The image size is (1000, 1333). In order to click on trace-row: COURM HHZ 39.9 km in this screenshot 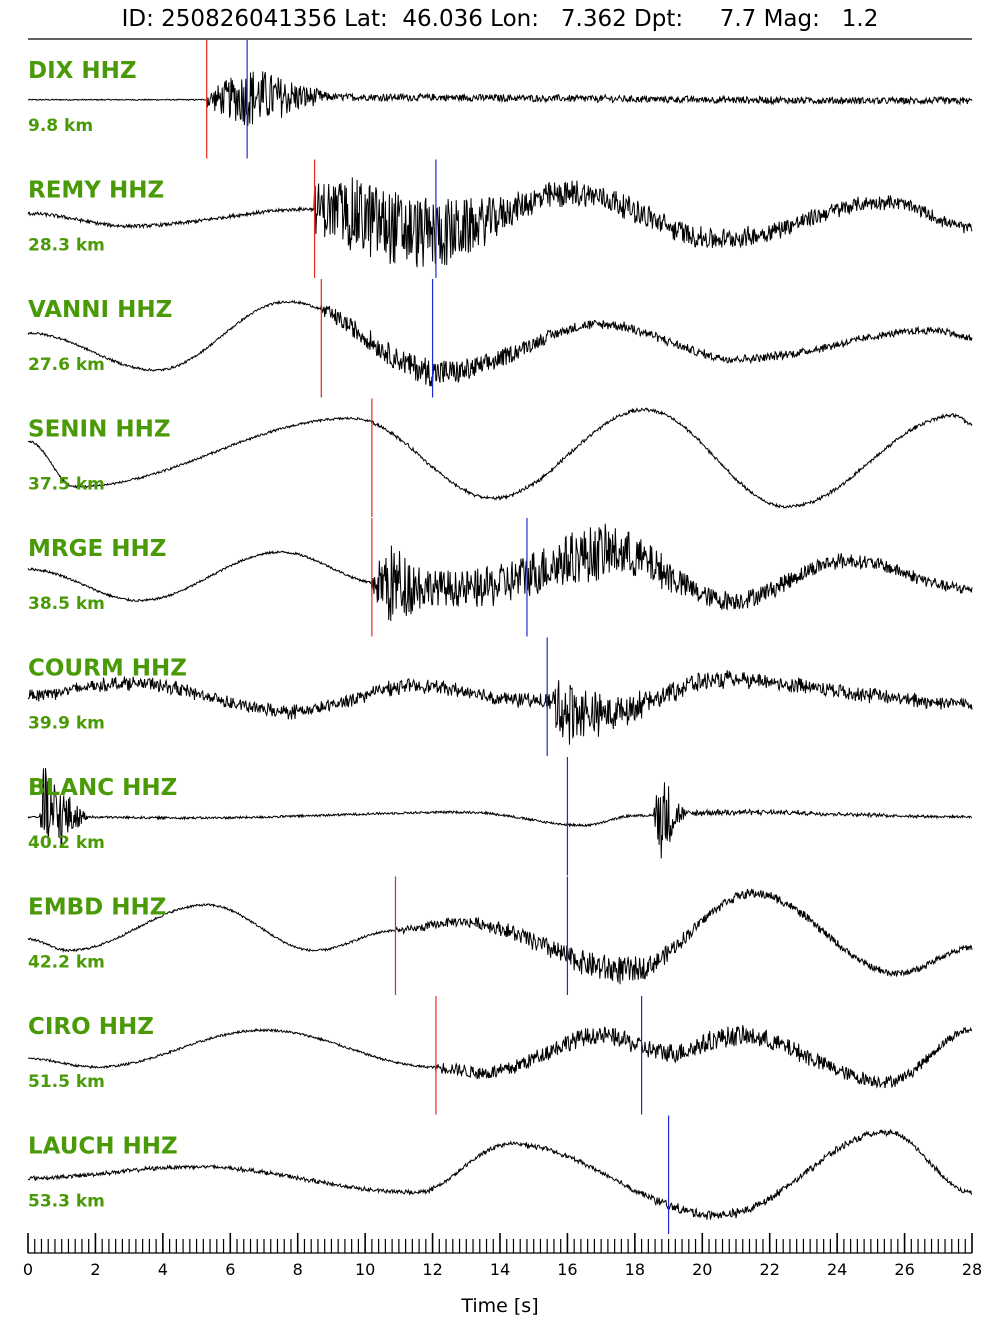, I will do `click(500, 696)`.